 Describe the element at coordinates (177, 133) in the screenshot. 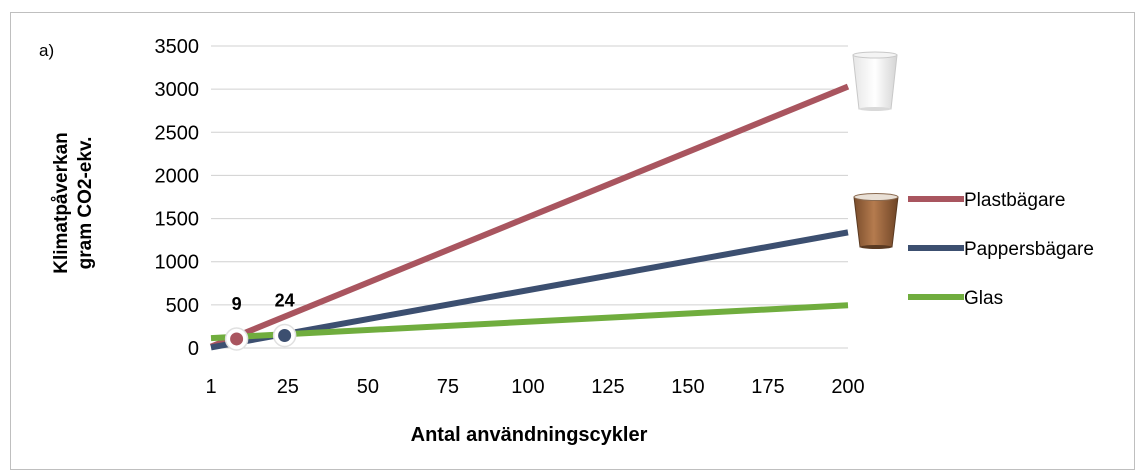

I see `y-tick-label: 2500` at that location.